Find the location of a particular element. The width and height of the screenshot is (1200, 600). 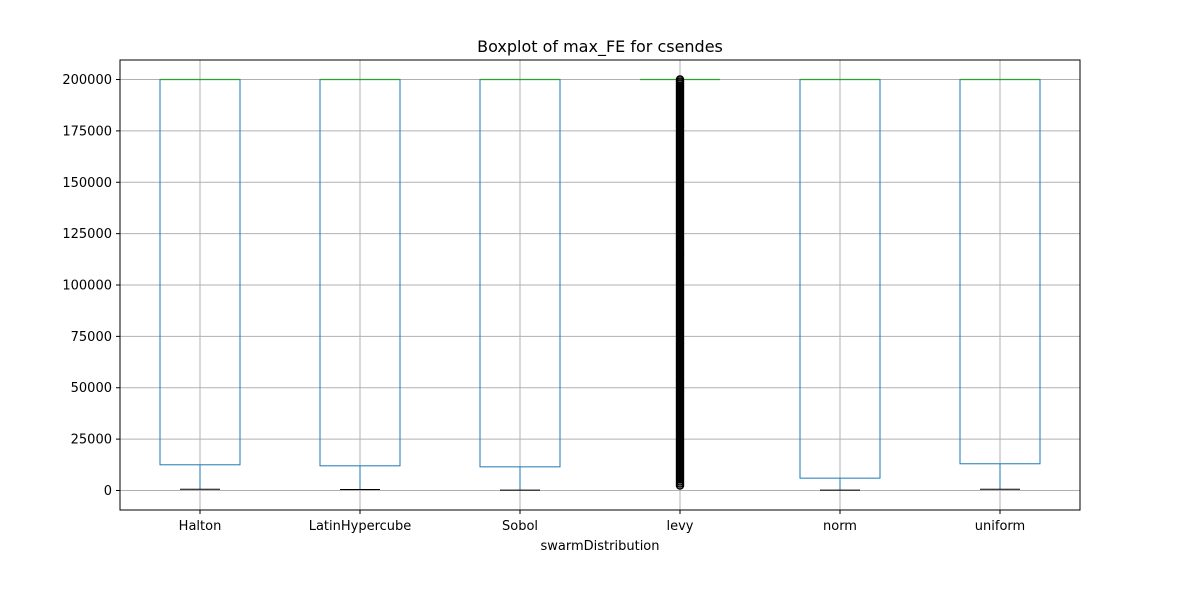

box-latinhypercube is located at coordinates (360, 284).